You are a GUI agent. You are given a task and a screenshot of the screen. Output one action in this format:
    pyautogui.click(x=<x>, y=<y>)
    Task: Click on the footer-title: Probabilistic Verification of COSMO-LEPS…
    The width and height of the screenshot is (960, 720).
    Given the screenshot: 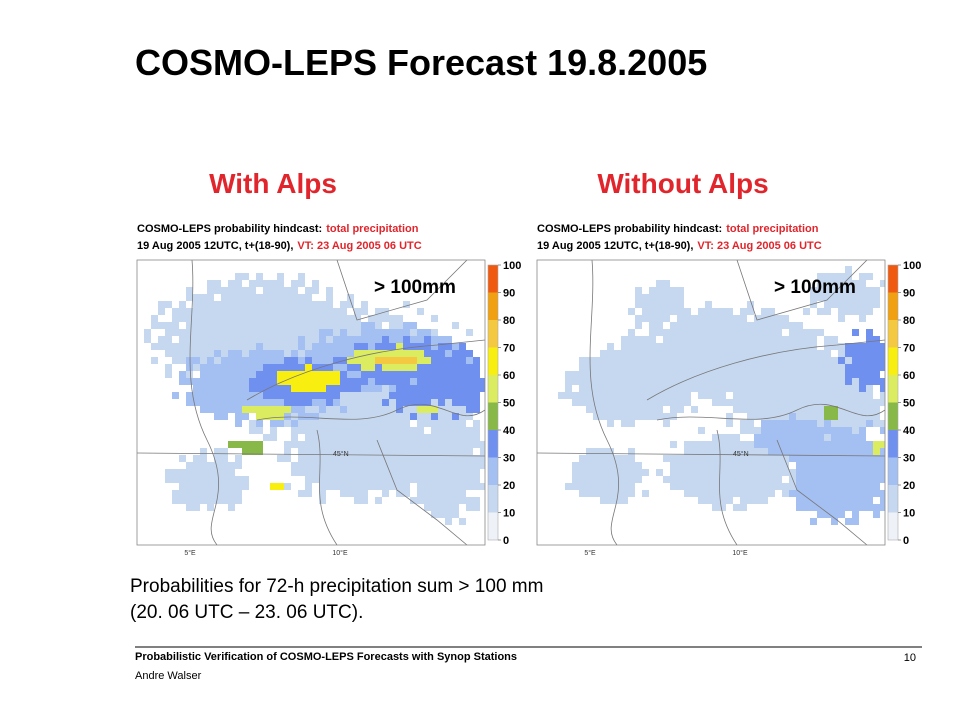 What is the action you would take?
    pyautogui.click(x=326, y=657)
    